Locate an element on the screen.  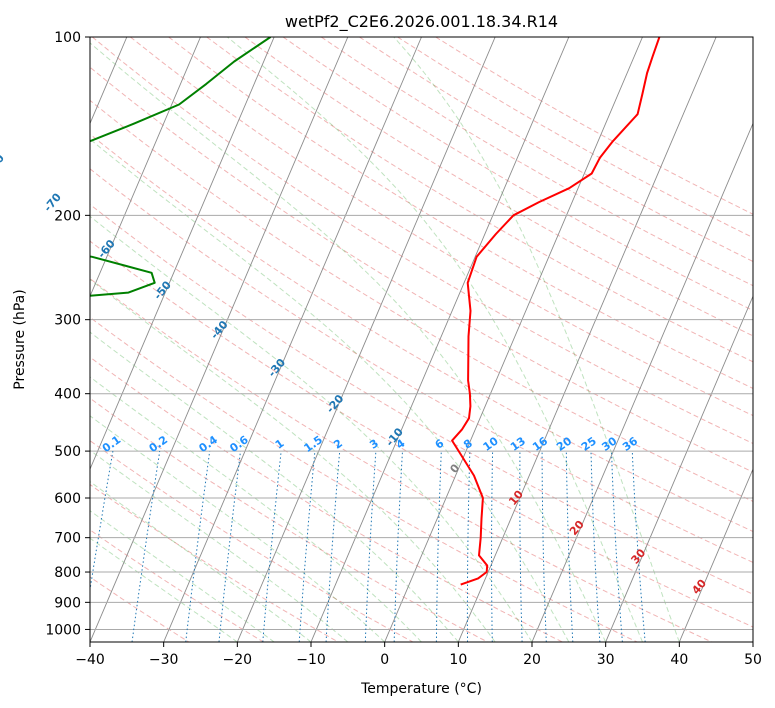
y-tick-label: 700 is located at coordinates (67, 539).